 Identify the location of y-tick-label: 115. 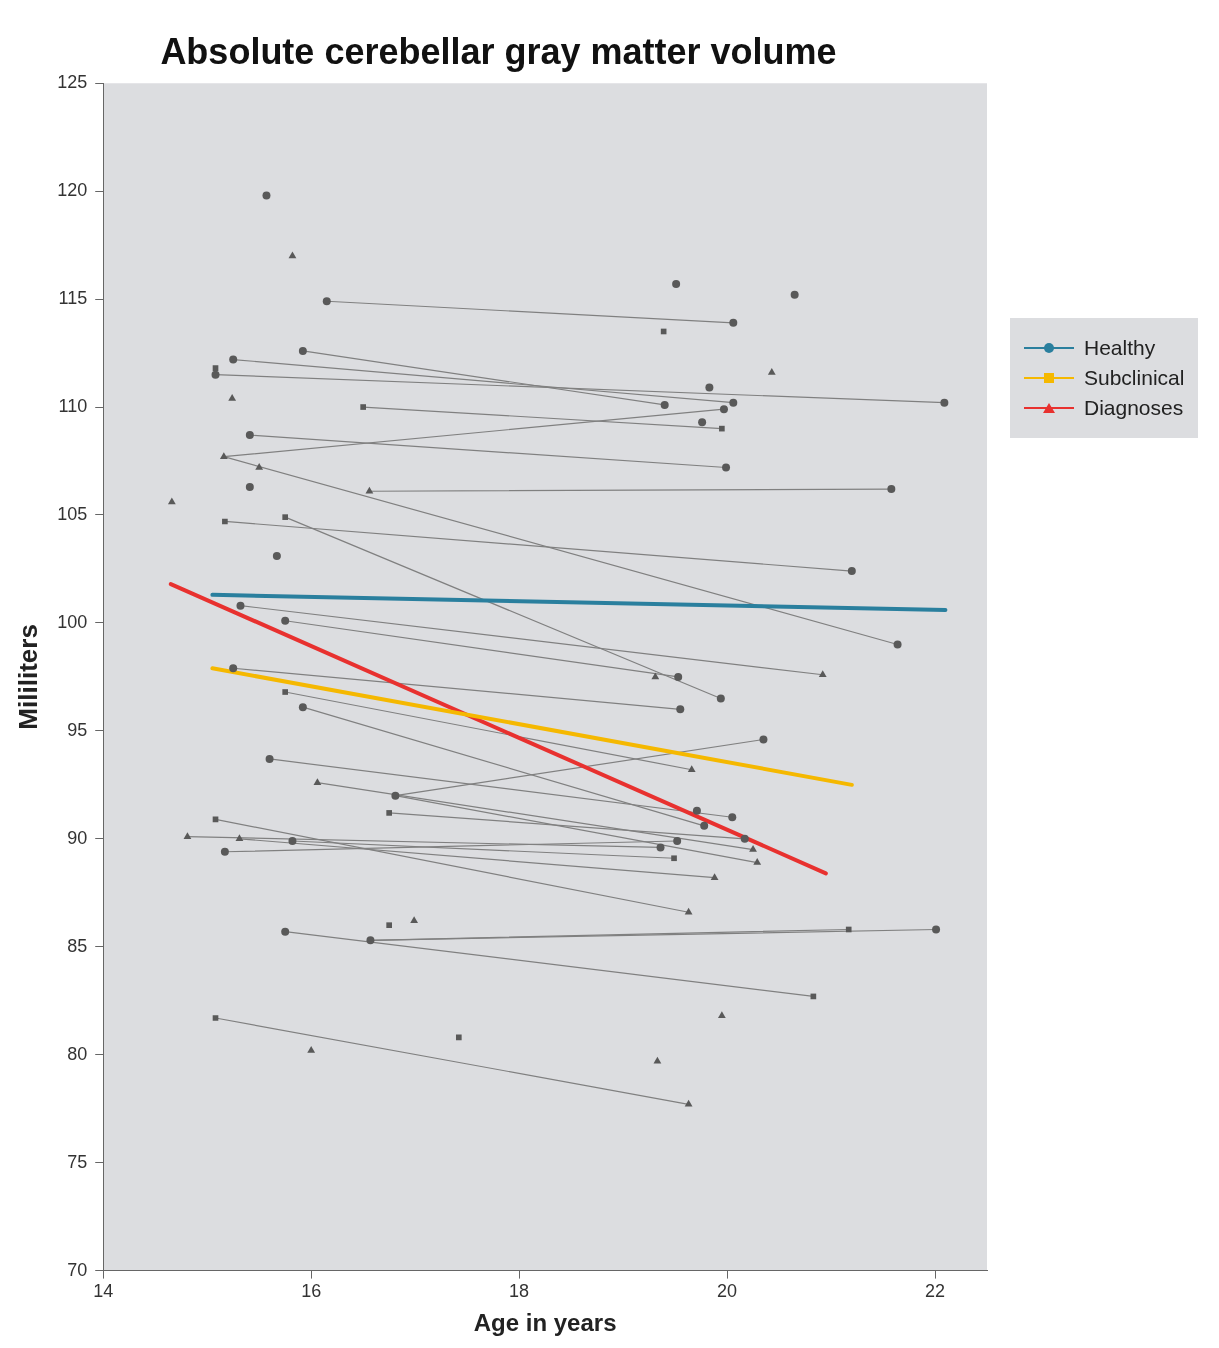
(73, 298).